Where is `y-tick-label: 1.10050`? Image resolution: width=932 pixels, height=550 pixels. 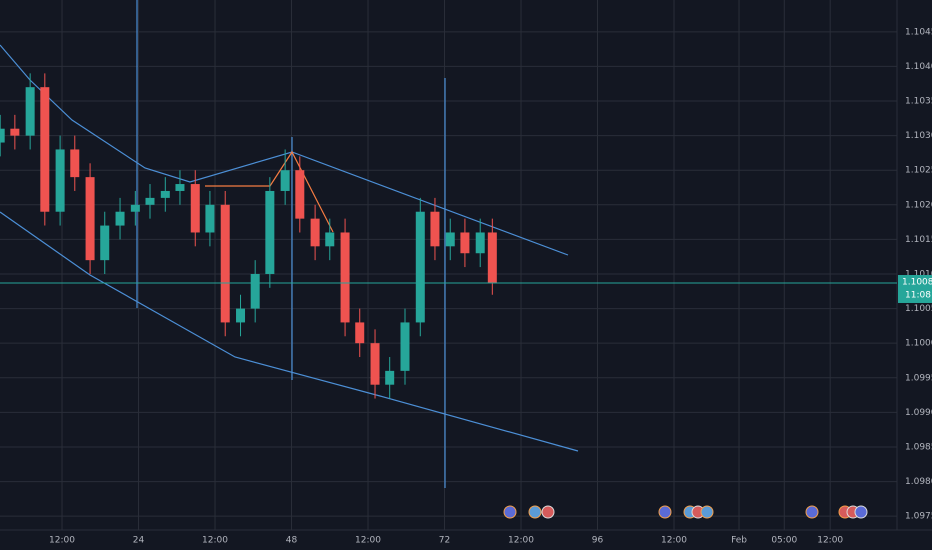
y-tick-label: 1.10050 is located at coordinates (918, 309).